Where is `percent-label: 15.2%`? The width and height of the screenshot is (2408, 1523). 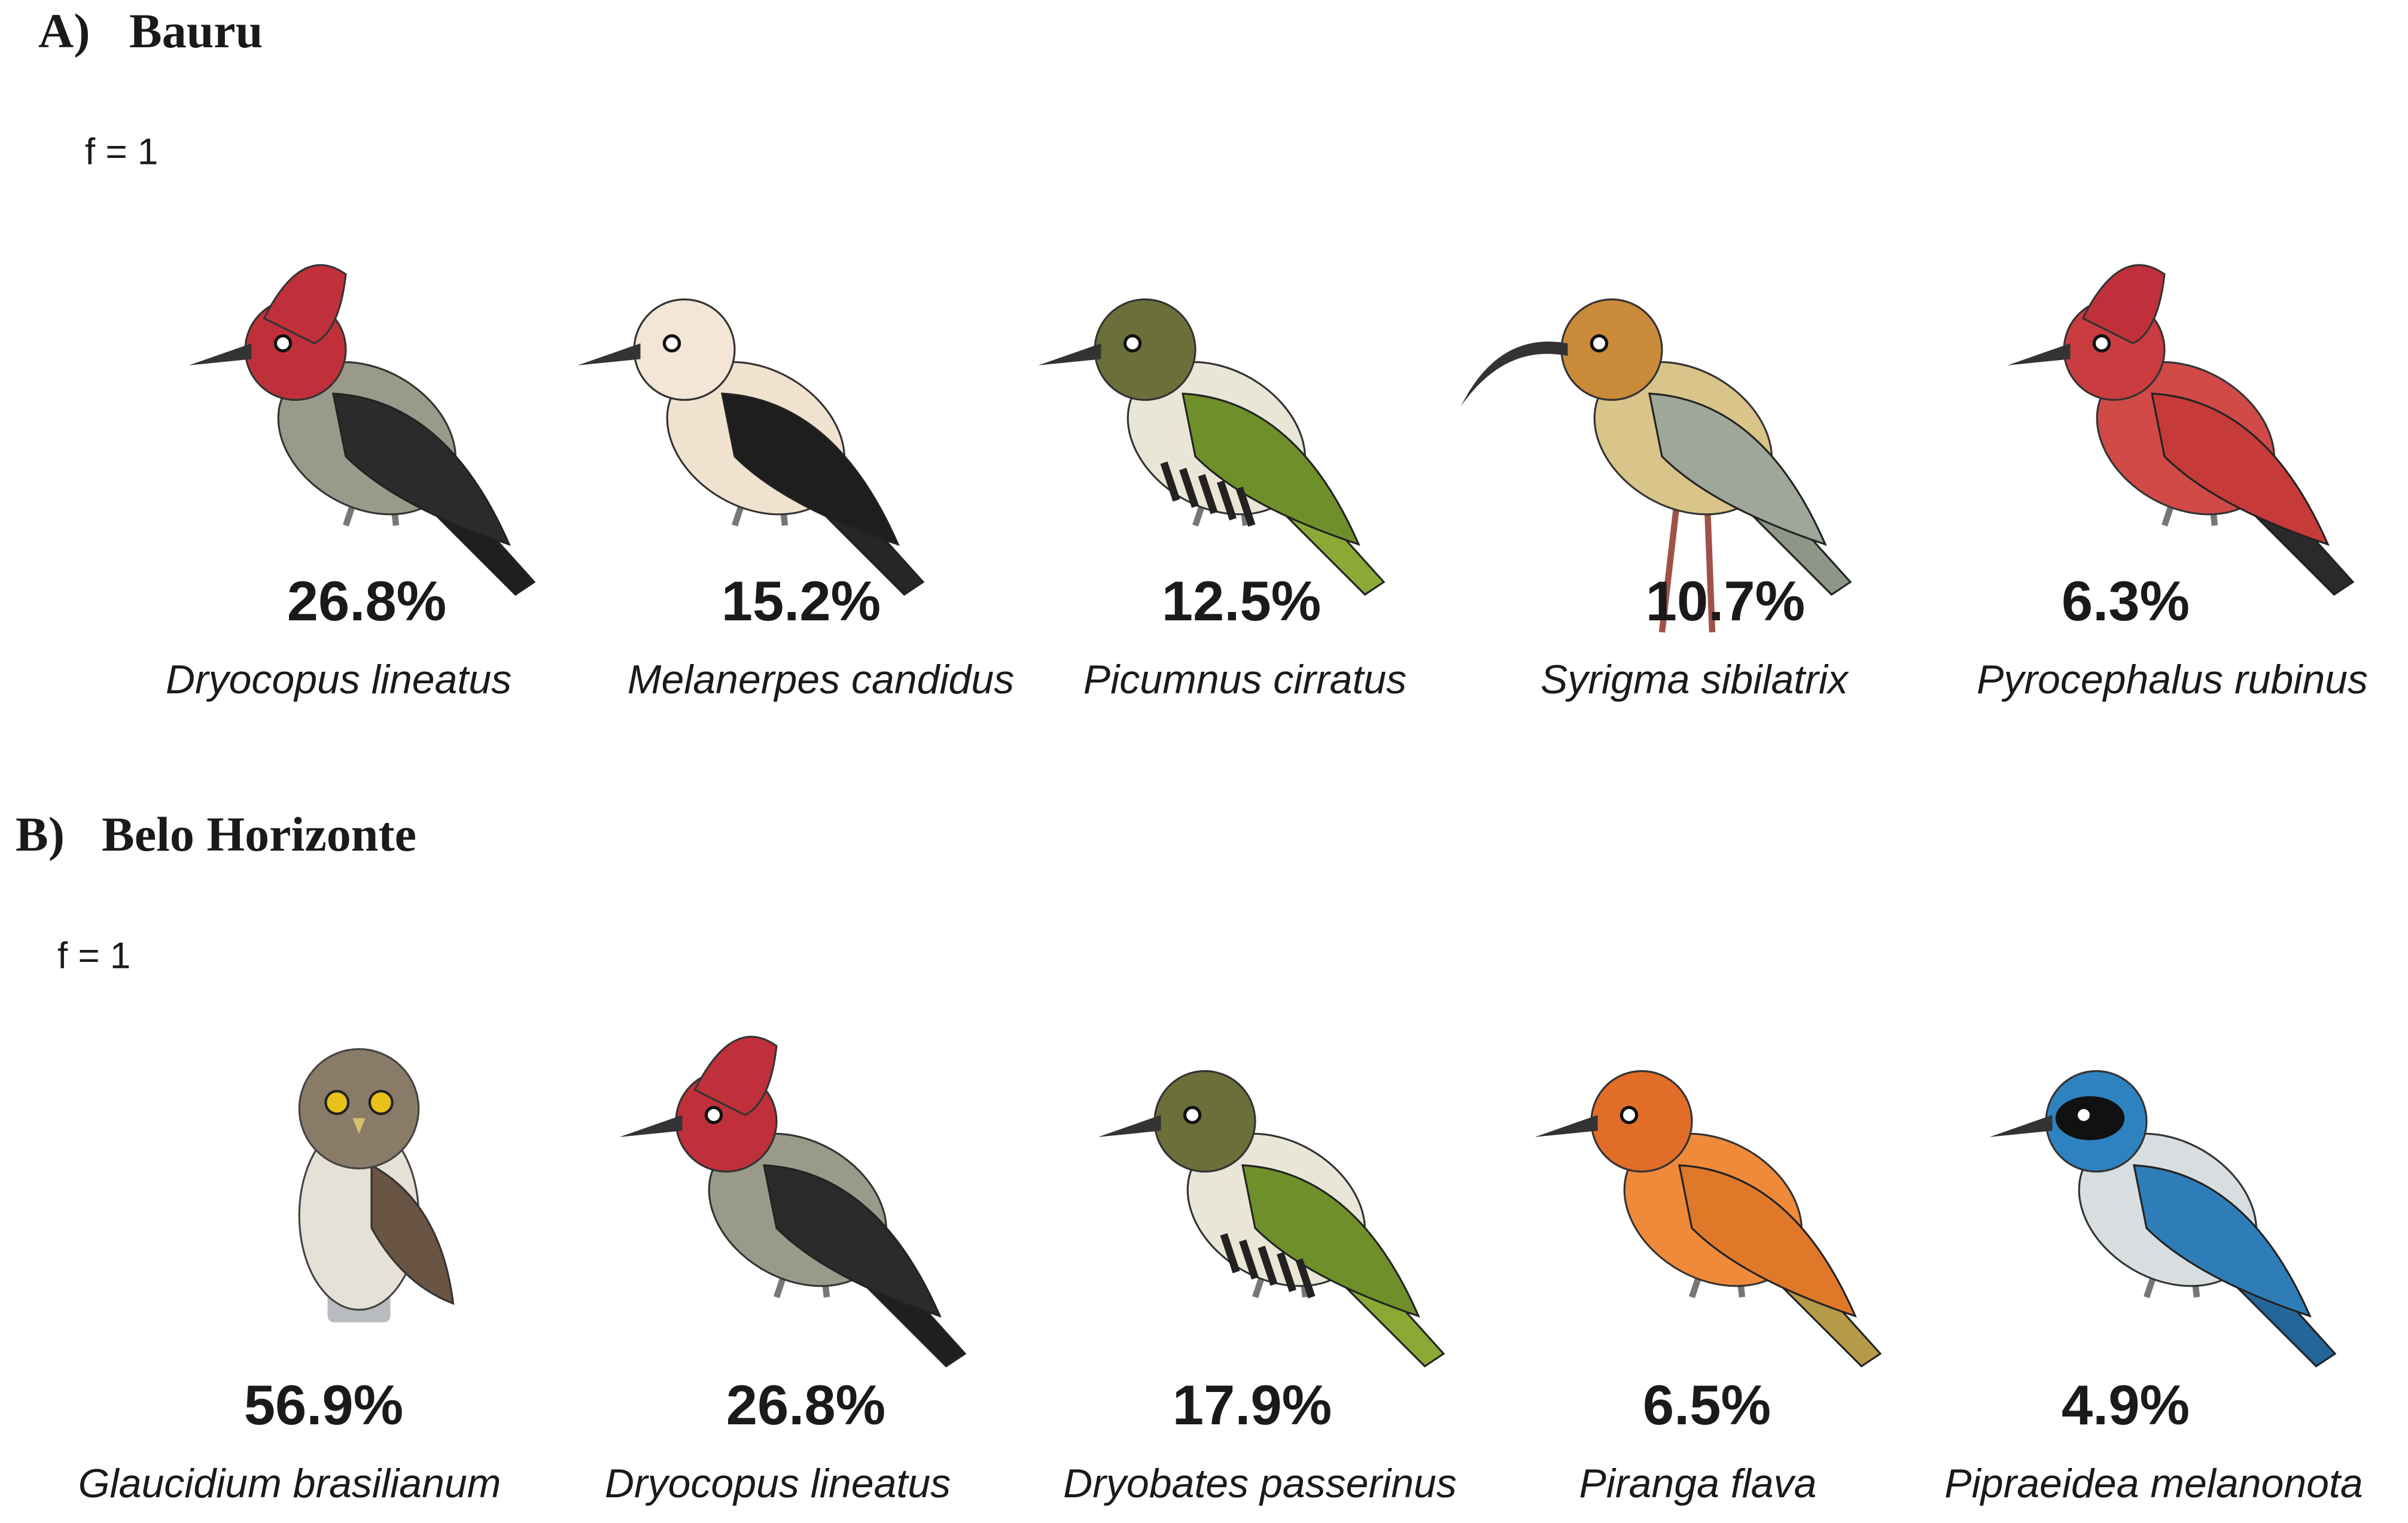 percent-label: 15.2% is located at coordinates (802, 600).